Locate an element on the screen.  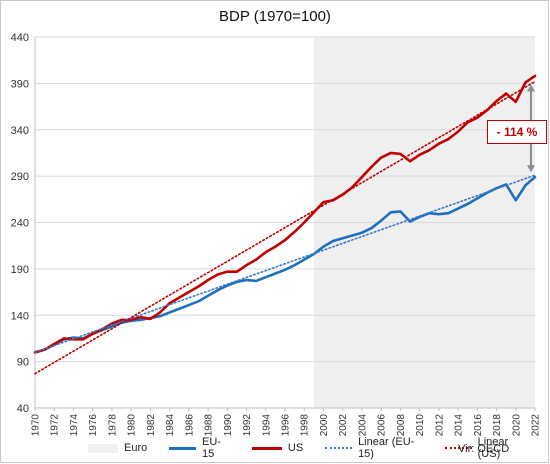
y-tick-label: 390 is located at coordinates (20, 84).